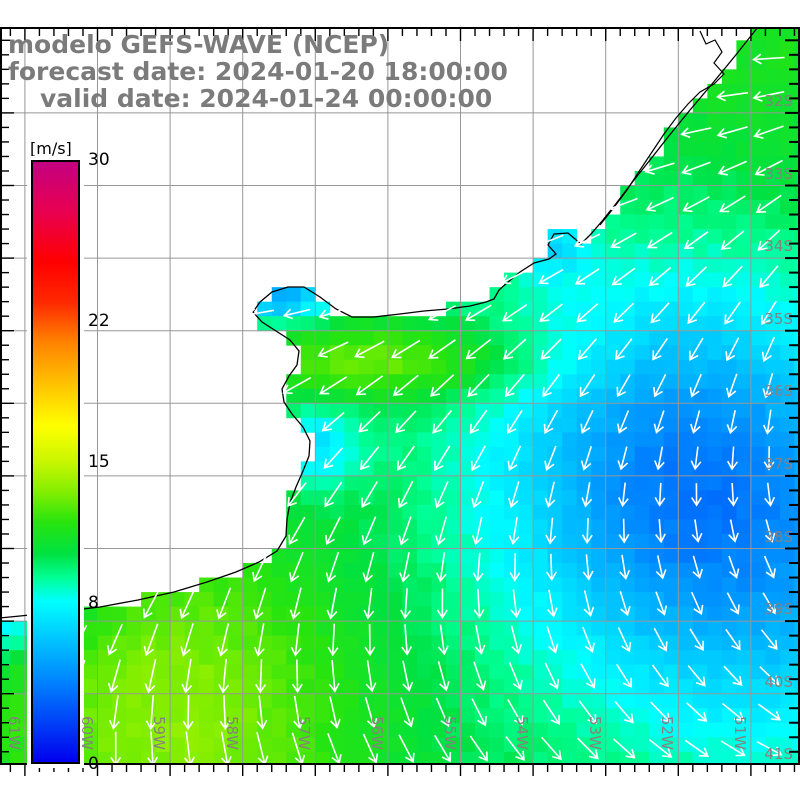 This screenshot has width=800, height=800. What do you see at coordinates (778, 536) in the screenshot?
I see `lat-label: 38S` at bounding box center [778, 536].